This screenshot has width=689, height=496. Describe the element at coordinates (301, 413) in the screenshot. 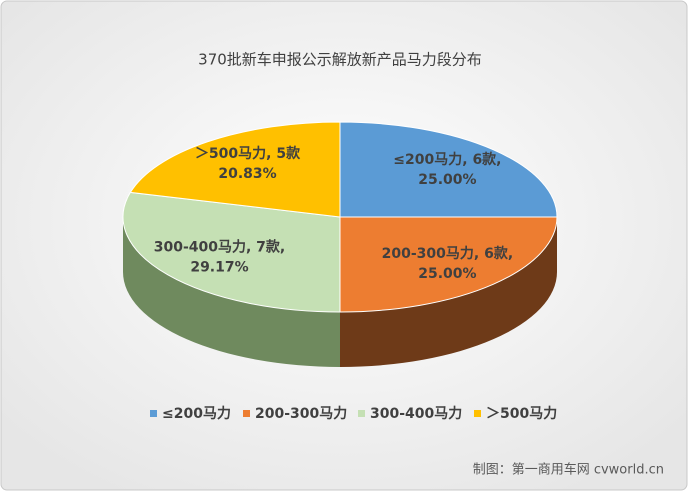

I see `legend-label: 200-300马力` at that location.